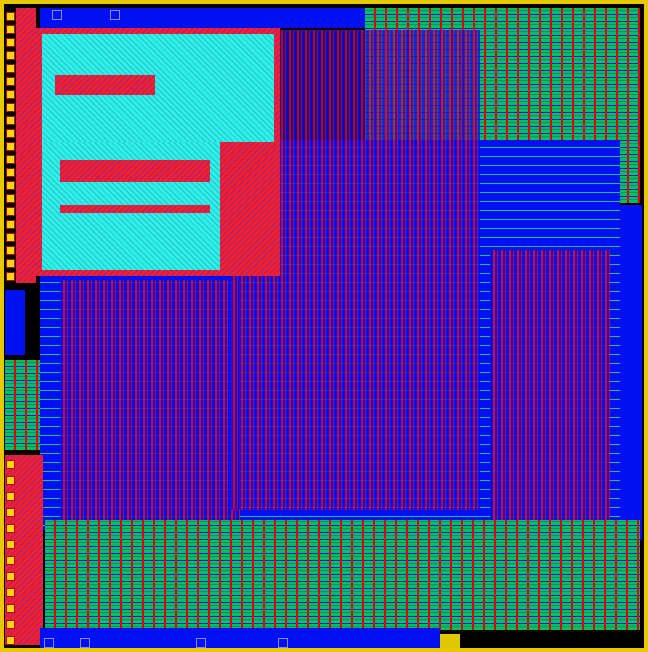 This screenshot has width=648, height=652. I want to click on right-power-strip, so click(631, 372).